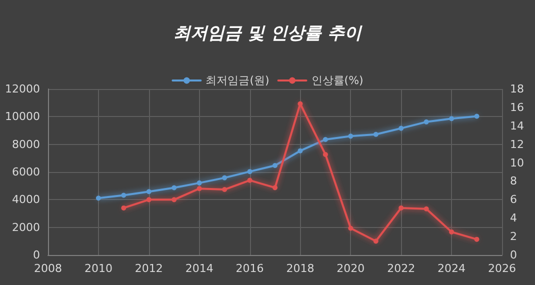  What do you see at coordinates (26, 227) in the screenshot?
I see `y-tick-label: 2000` at bounding box center [26, 227].